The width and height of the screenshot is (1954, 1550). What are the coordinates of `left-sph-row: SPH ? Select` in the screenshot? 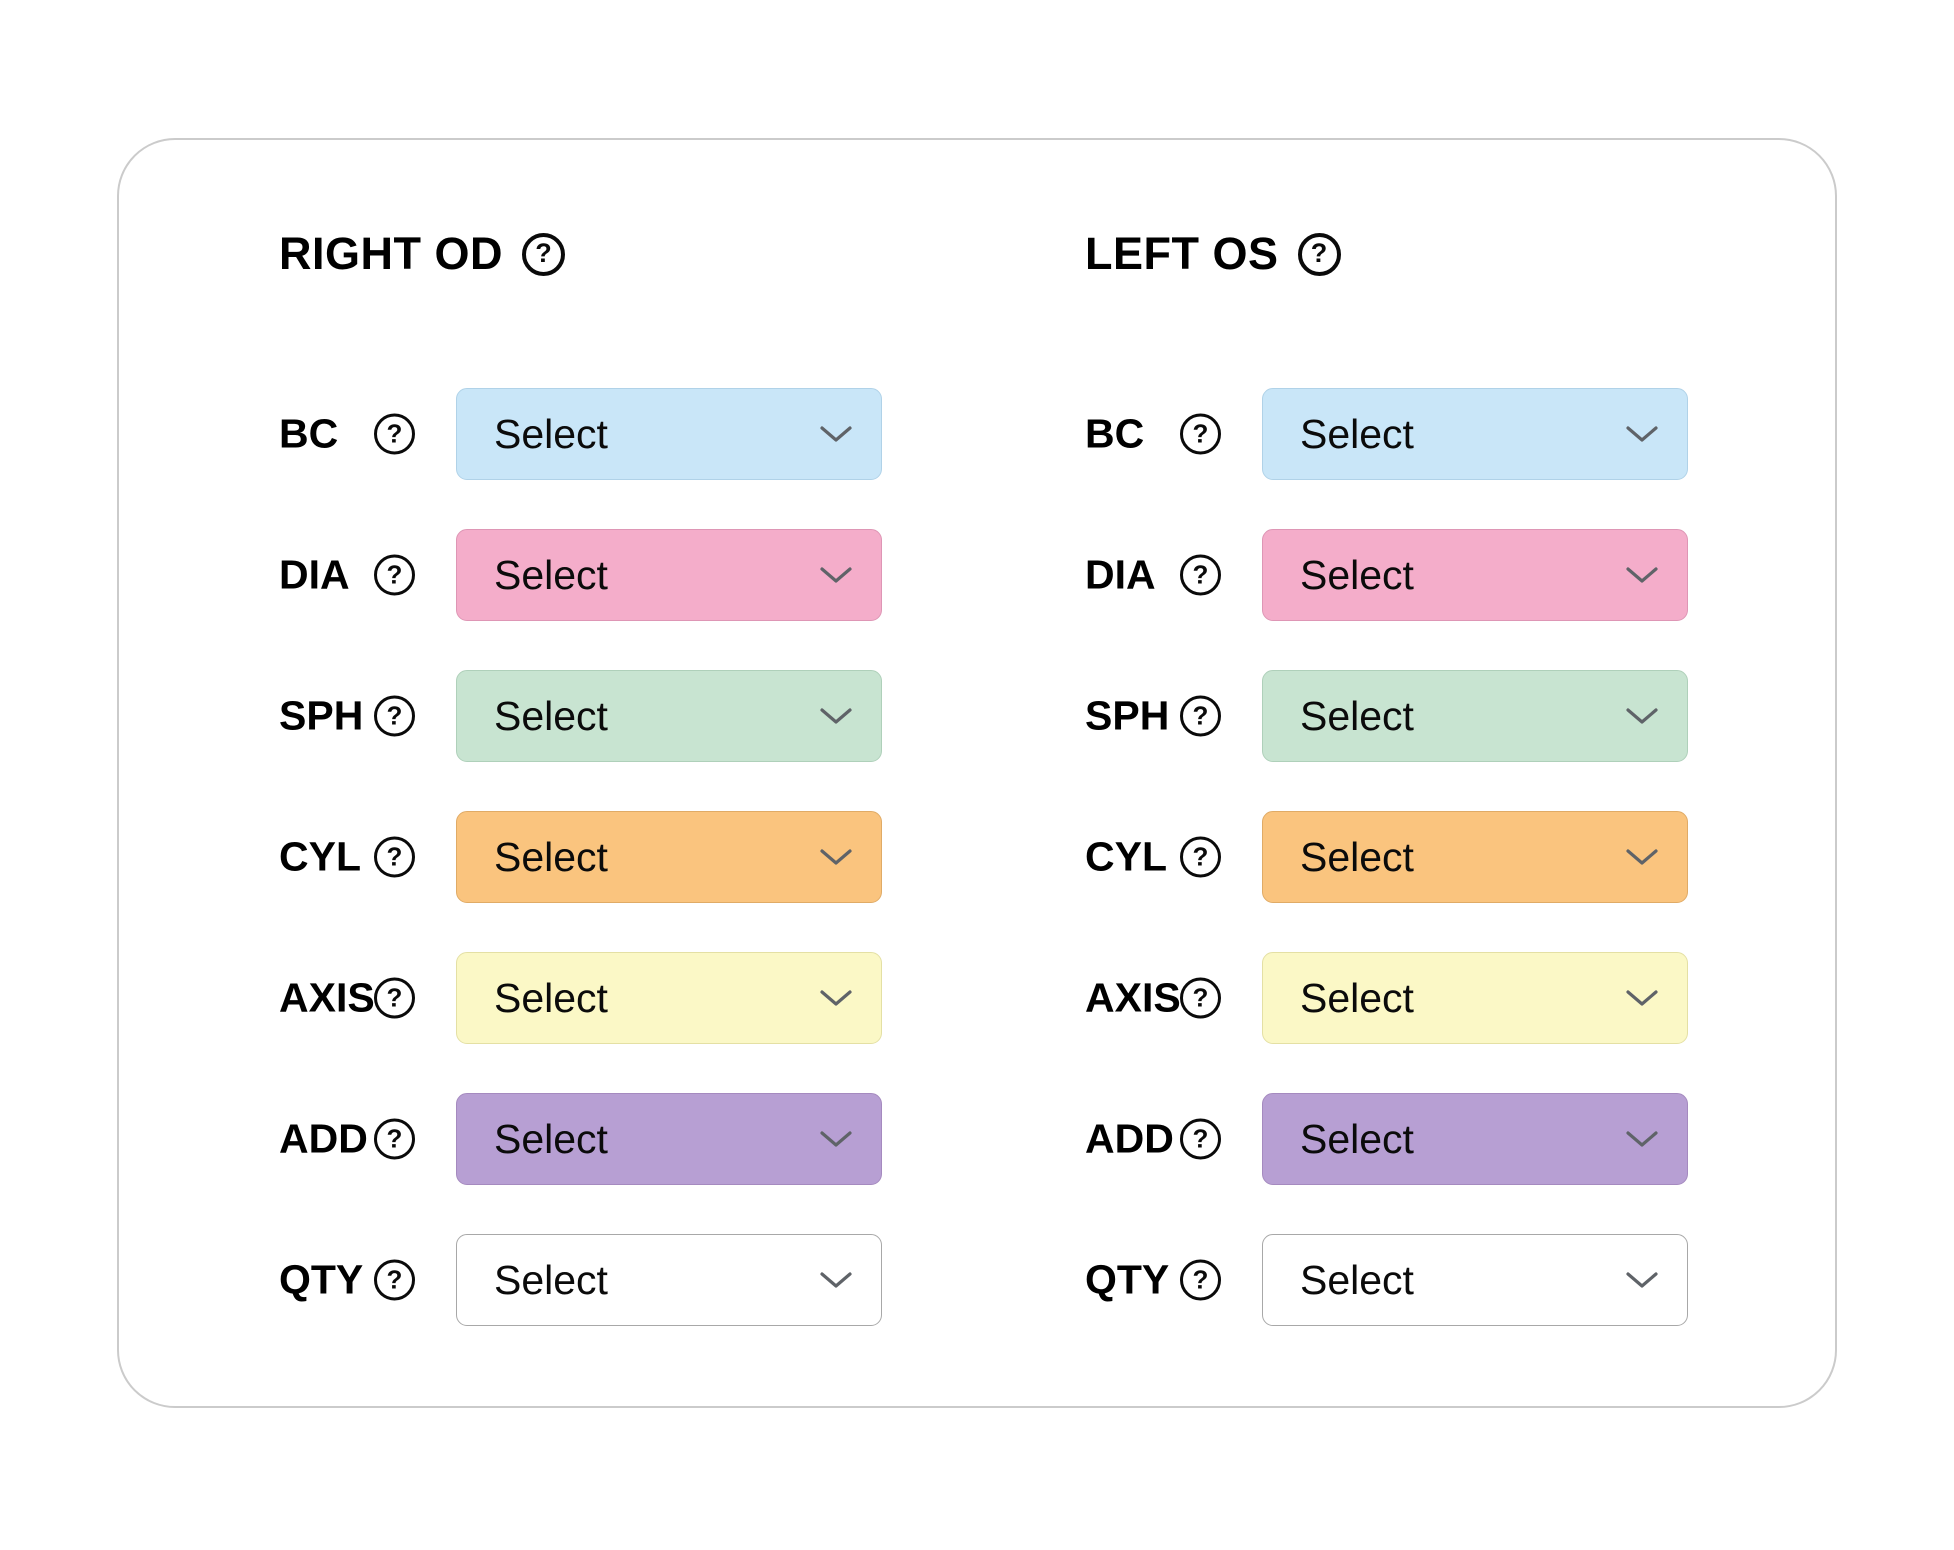 It's located at (1391, 716).